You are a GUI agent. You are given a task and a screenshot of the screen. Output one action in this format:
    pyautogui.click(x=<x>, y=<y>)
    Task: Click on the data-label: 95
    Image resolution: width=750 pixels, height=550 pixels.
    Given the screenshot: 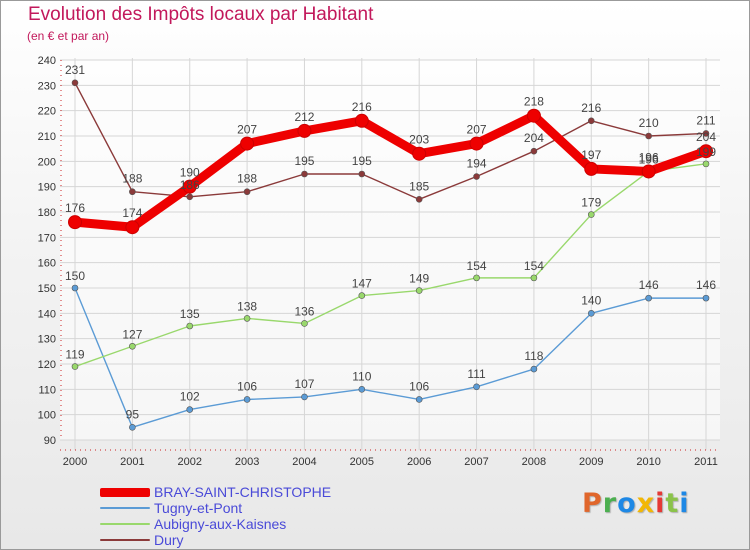 What is the action you would take?
    pyautogui.click(x=133, y=414)
    